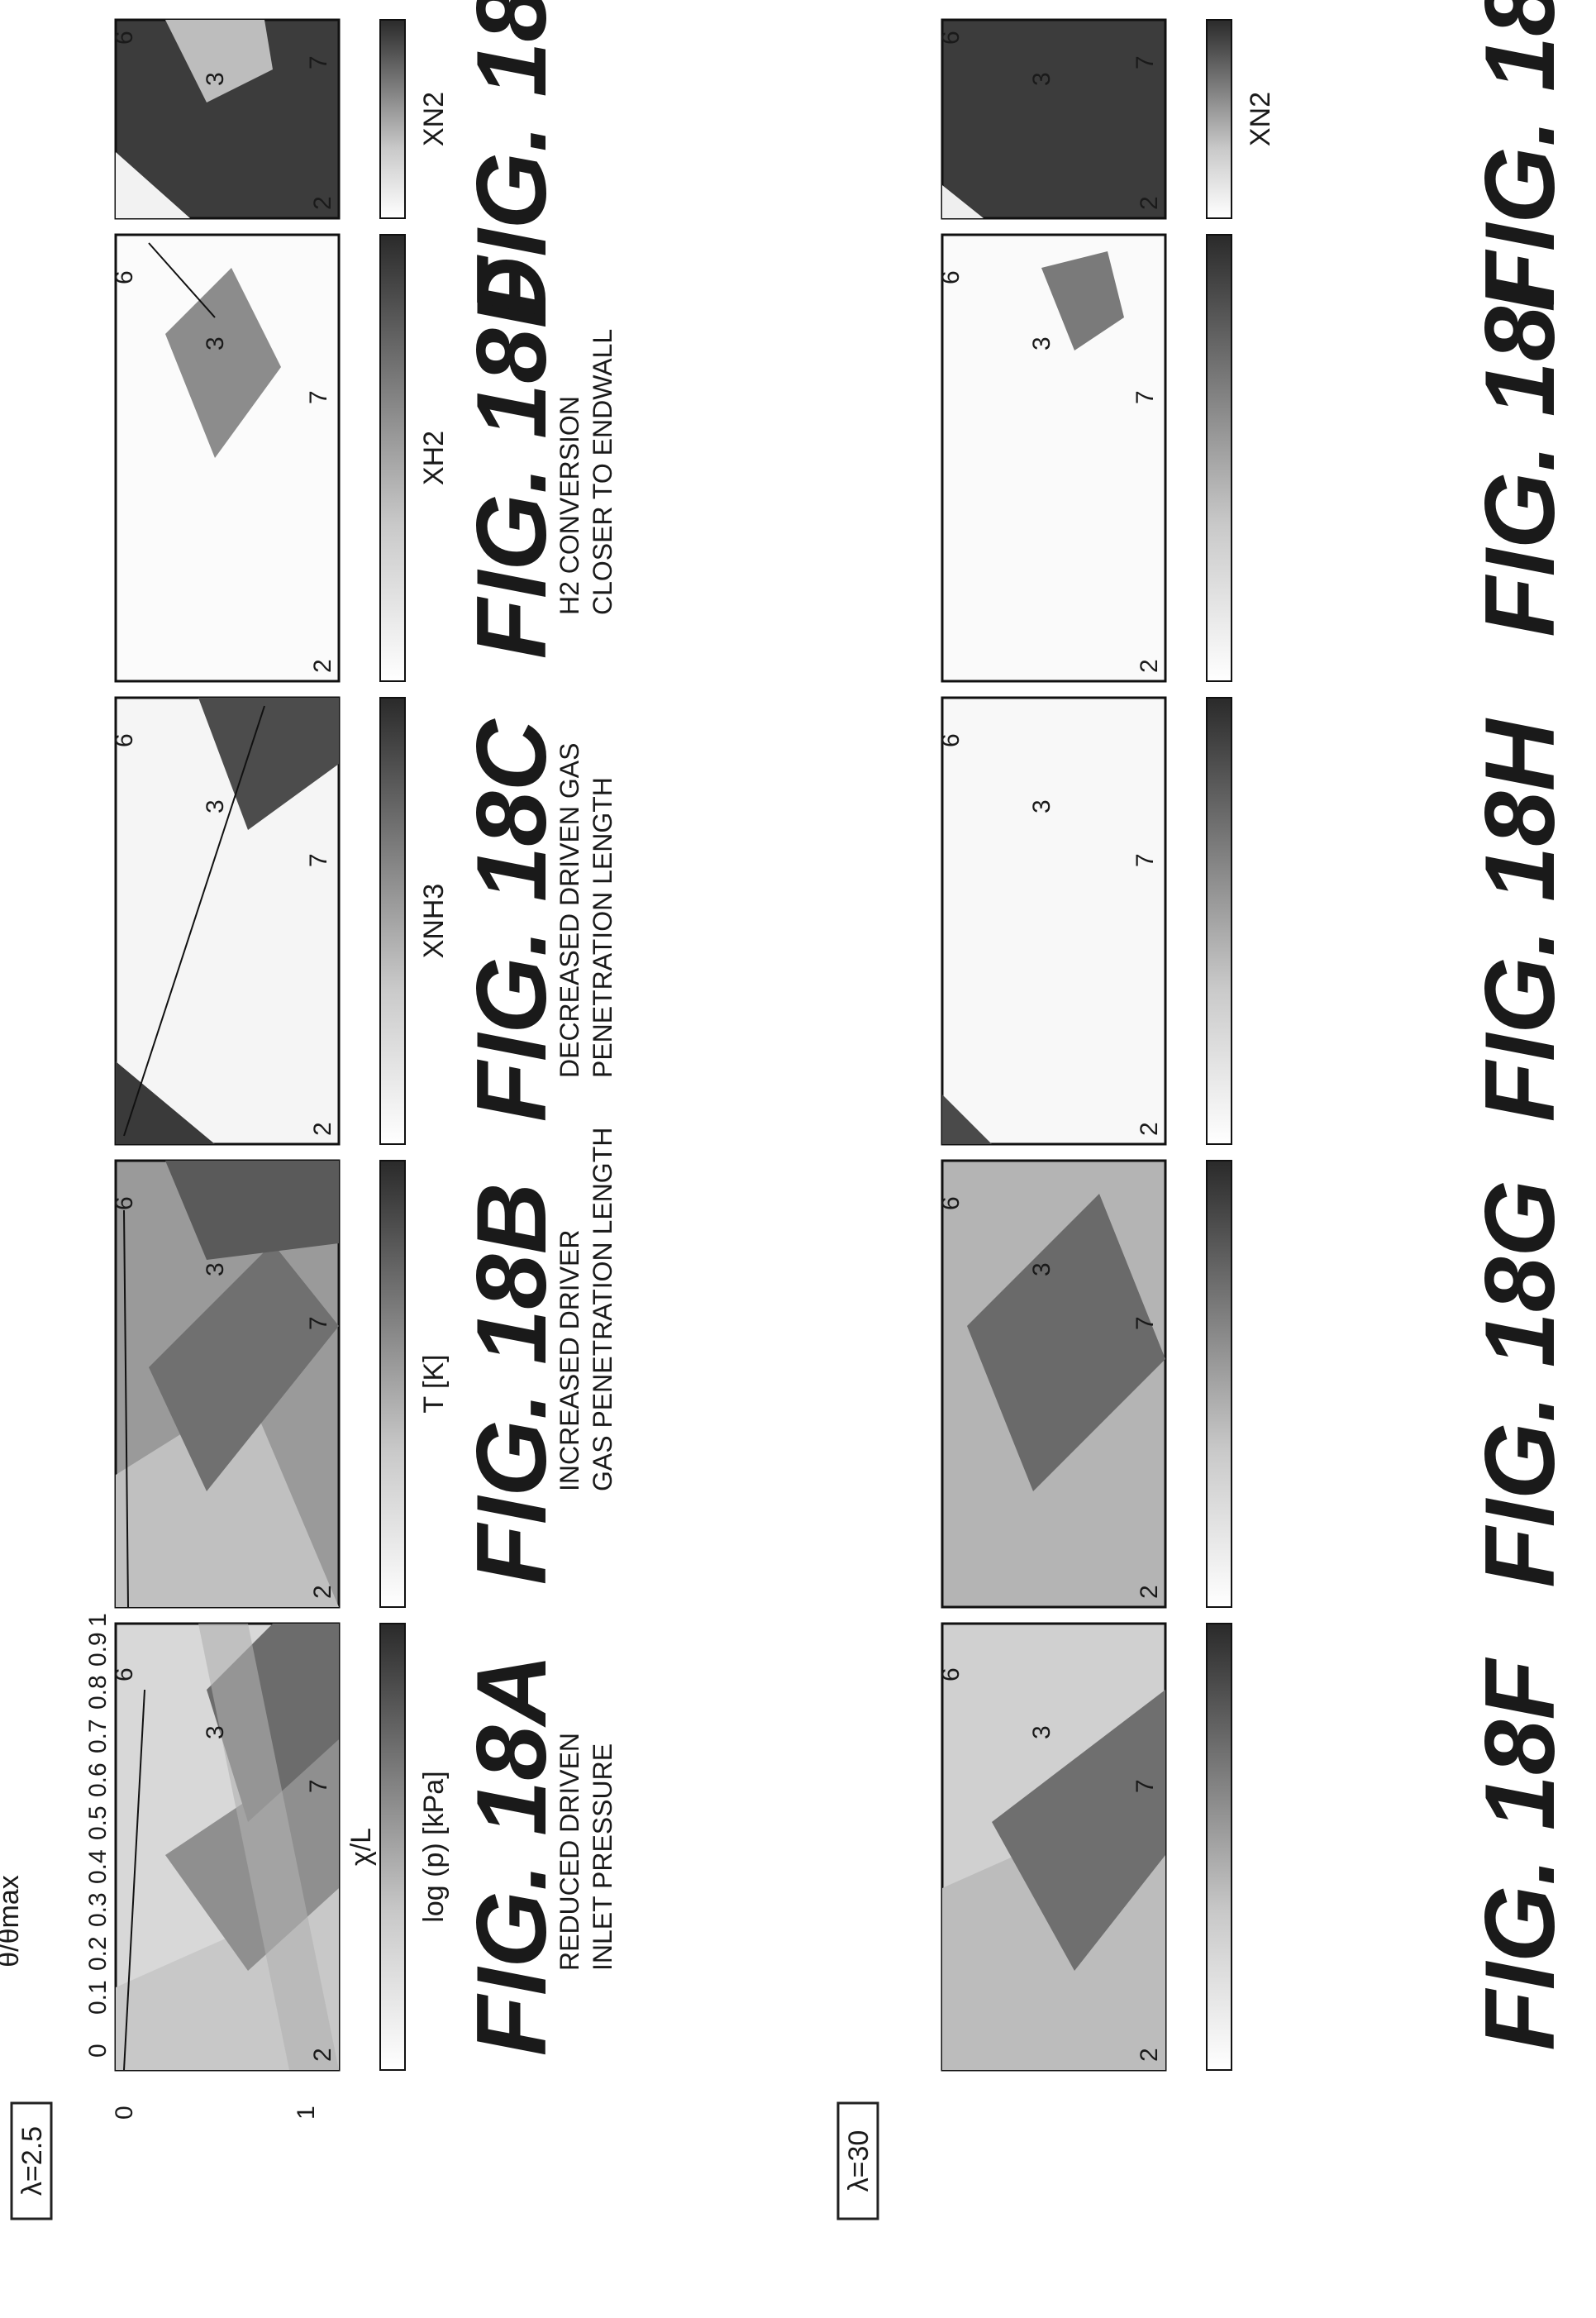 The image size is (1596, 2318). I want to click on fig-label-18g: FIG. 18G, so click(1520, 1383).